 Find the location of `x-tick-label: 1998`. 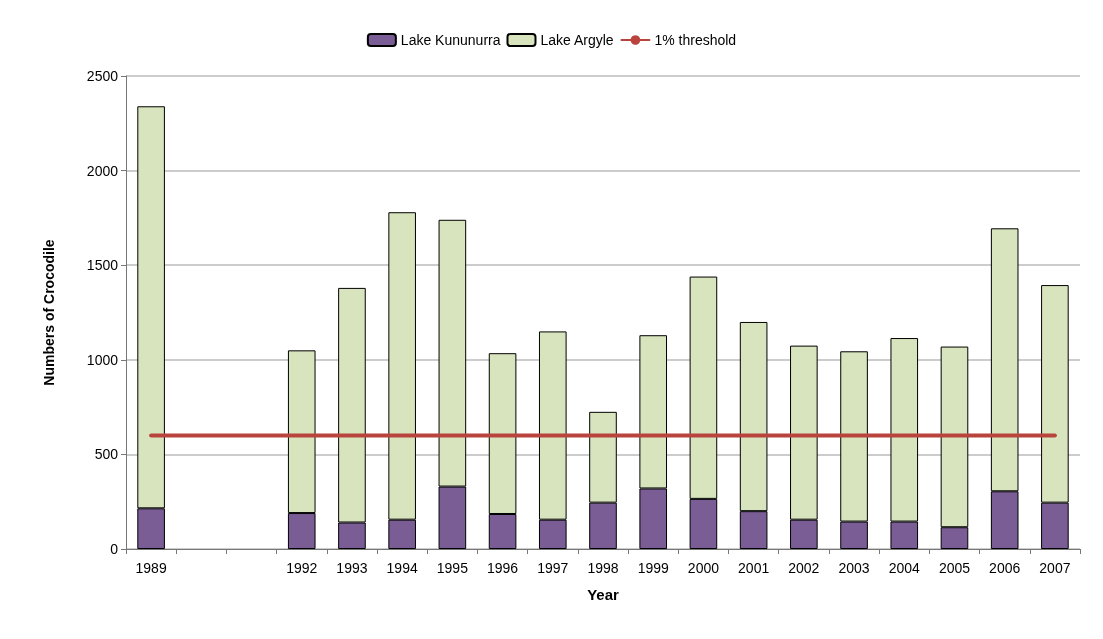

x-tick-label: 1998 is located at coordinates (603, 568).